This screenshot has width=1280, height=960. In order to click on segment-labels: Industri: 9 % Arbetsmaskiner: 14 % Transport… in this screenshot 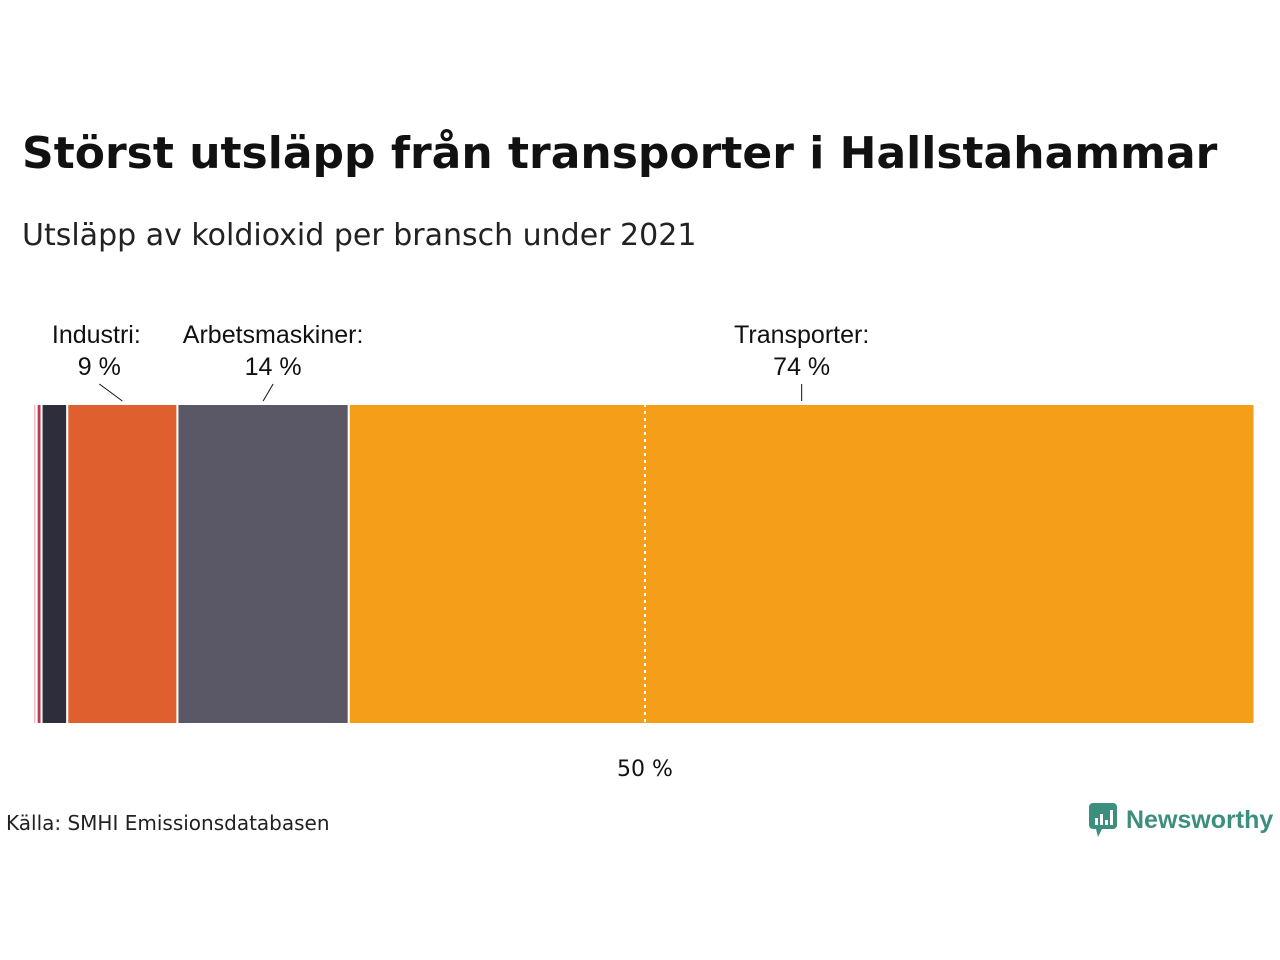, I will do `click(460, 361)`.